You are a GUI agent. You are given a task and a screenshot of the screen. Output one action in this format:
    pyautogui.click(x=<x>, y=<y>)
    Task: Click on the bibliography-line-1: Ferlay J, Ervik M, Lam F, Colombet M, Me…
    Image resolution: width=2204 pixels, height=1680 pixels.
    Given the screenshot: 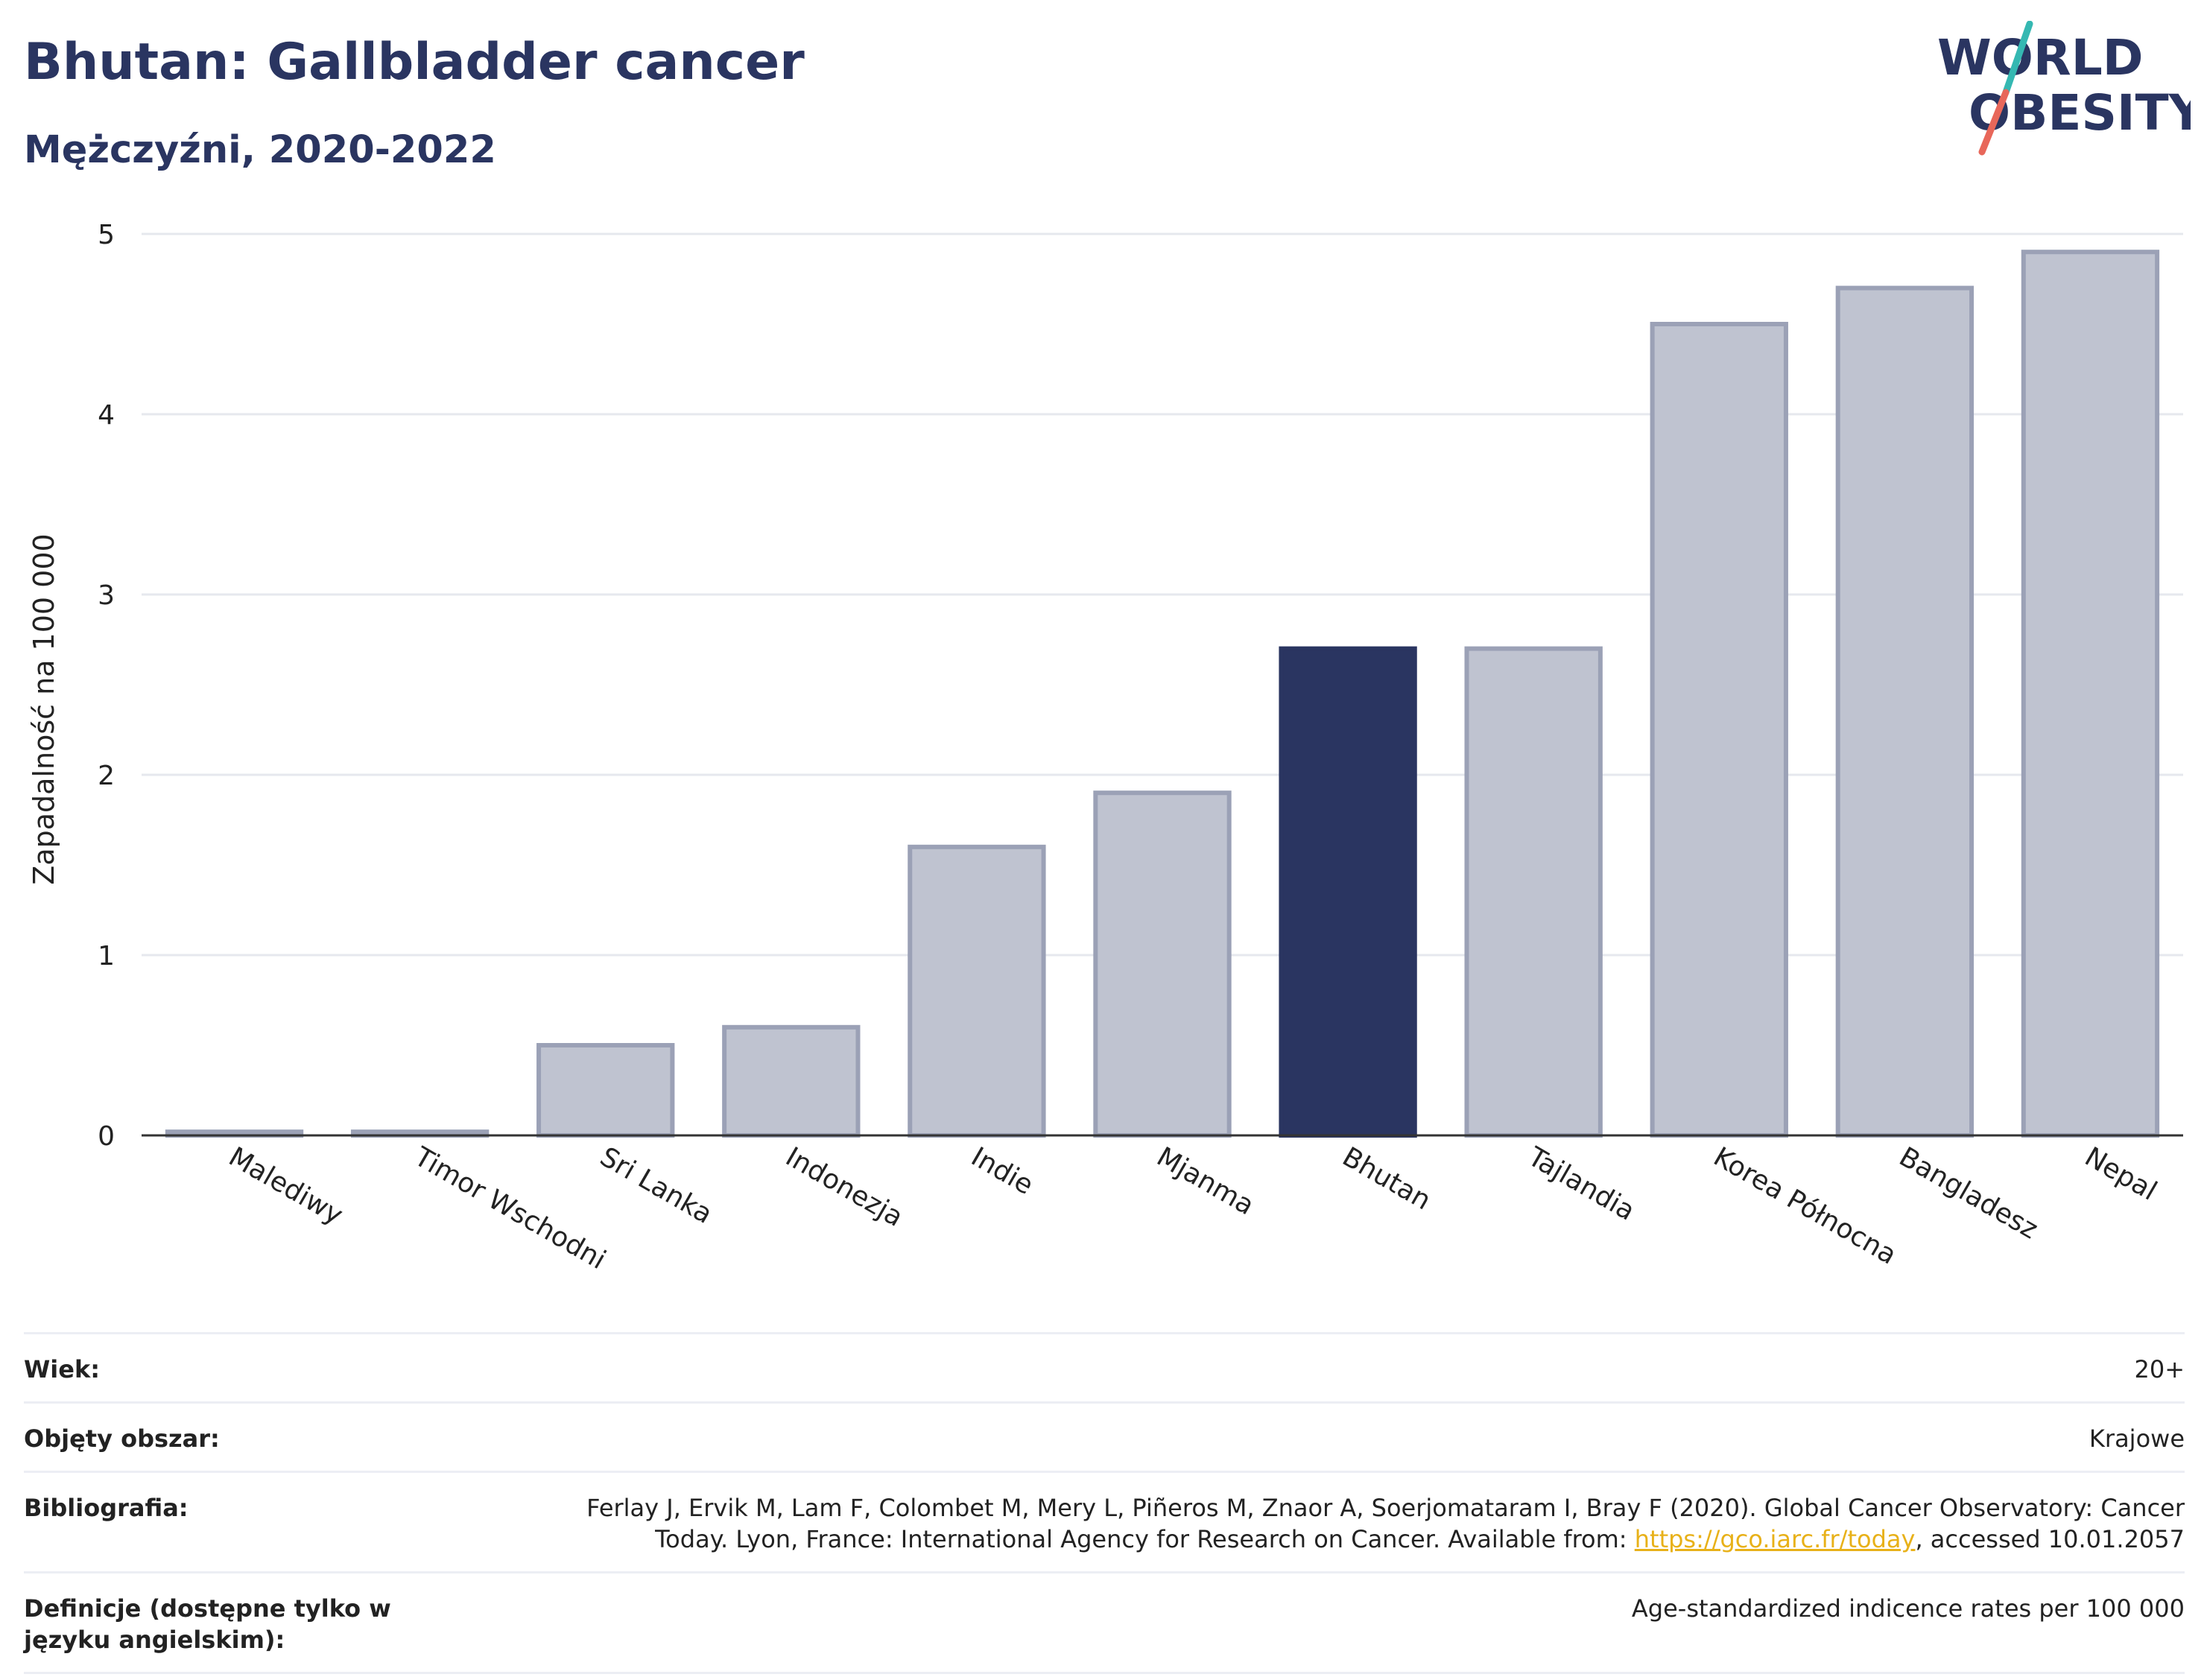 What is the action you would take?
    pyautogui.click(x=1385, y=1508)
    